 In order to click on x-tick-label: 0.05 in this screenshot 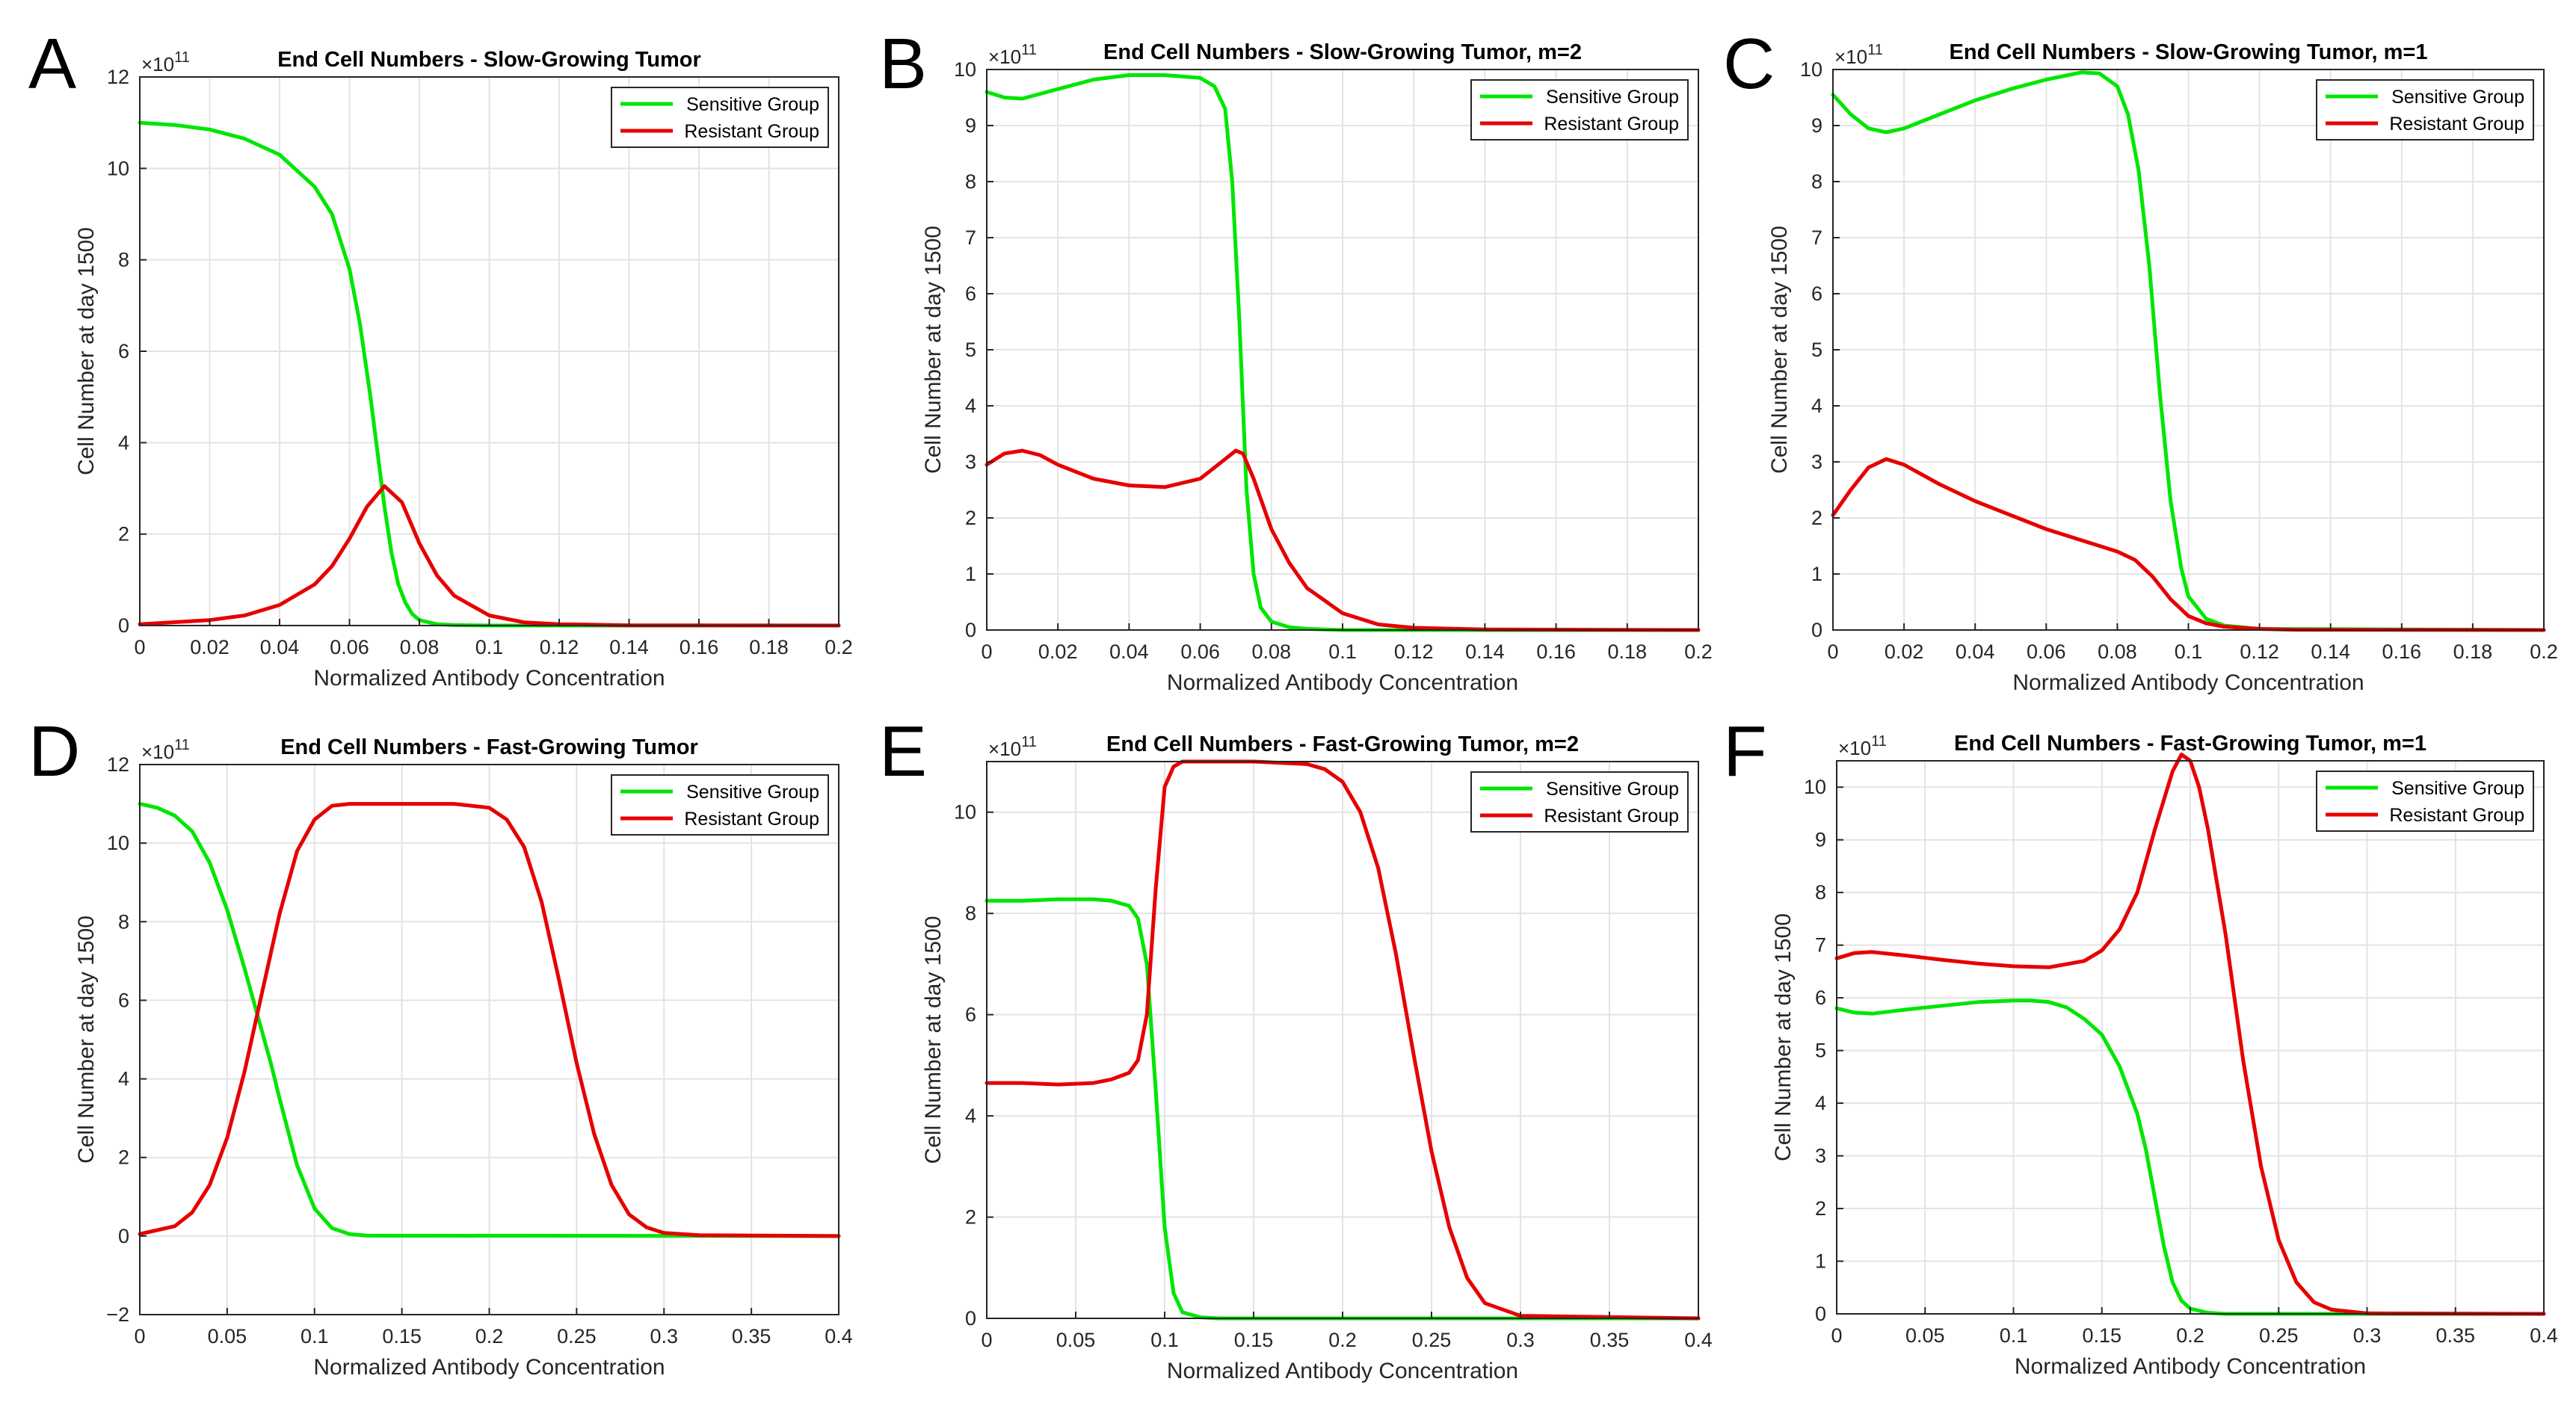, I will do `click(1076, 1340)`.